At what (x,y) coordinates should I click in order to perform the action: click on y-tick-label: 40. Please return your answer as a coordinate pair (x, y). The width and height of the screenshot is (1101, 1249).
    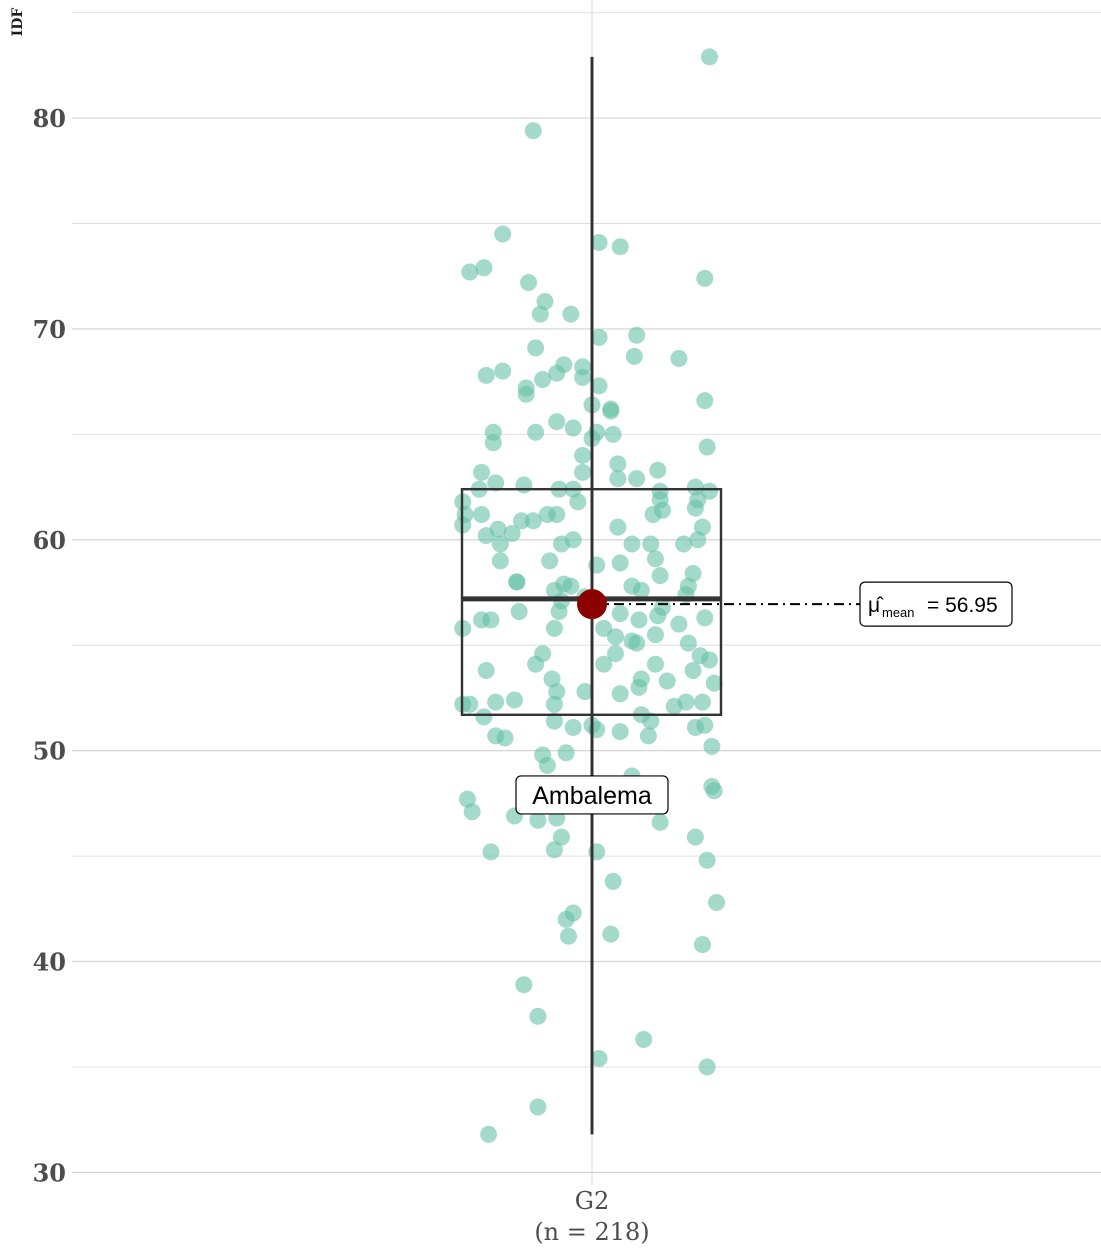
    Looking at the image, I should click on (49, 961).